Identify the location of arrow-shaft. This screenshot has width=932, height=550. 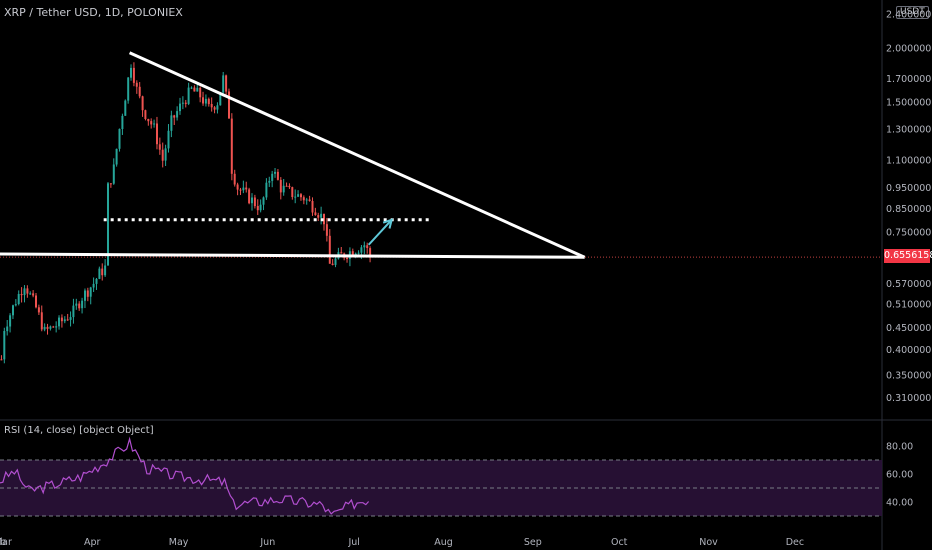
(380, 232).